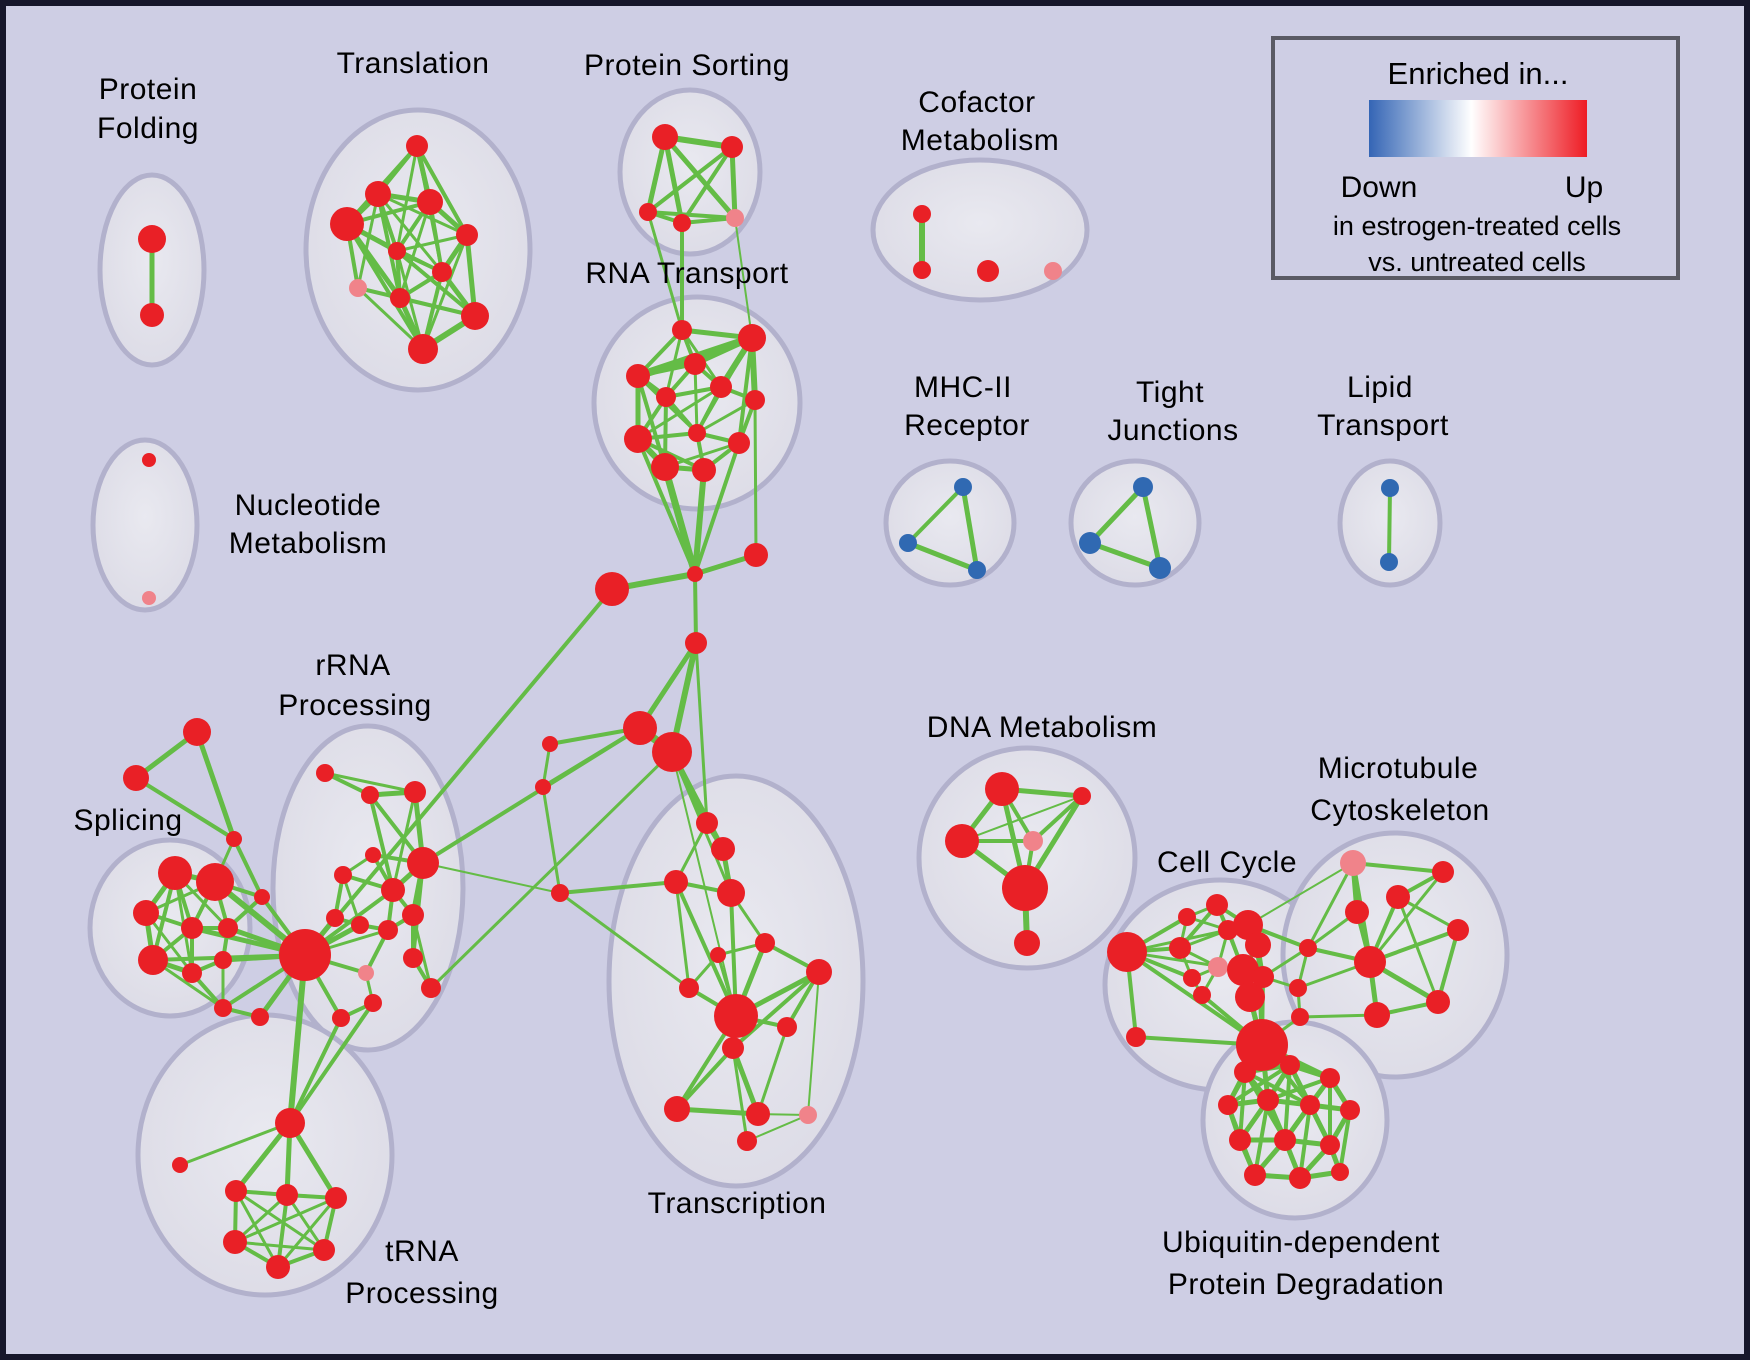 The height and width of the screenshot is (1360, 1750). I want to click on network-edge-TN3-TN6, so click(305, 1222).